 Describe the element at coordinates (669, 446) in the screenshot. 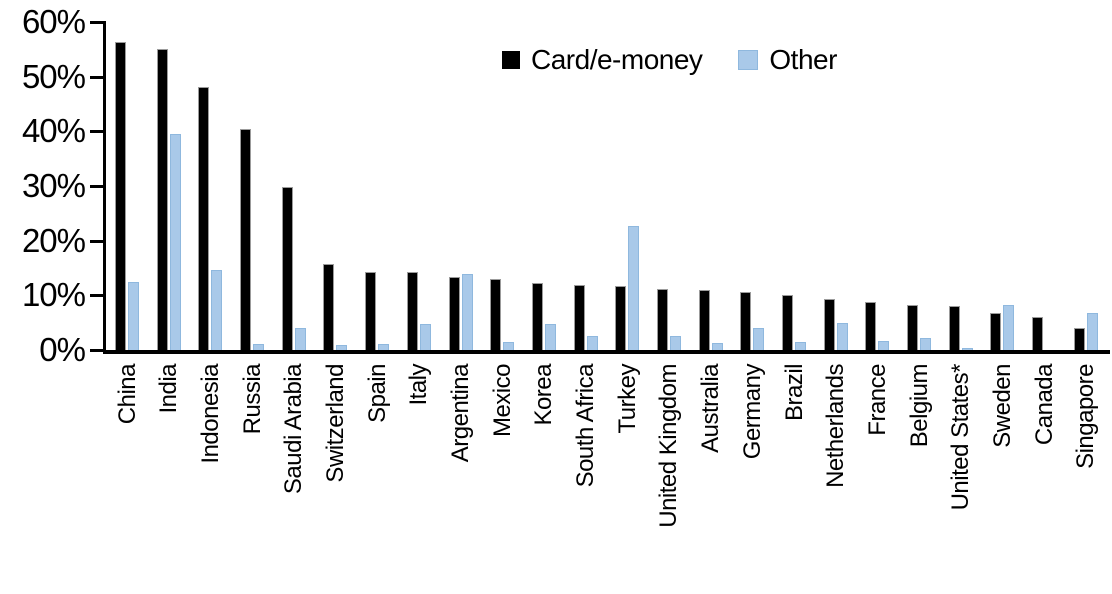

I see `x-axis-category-label: United Kingdom` at that location.